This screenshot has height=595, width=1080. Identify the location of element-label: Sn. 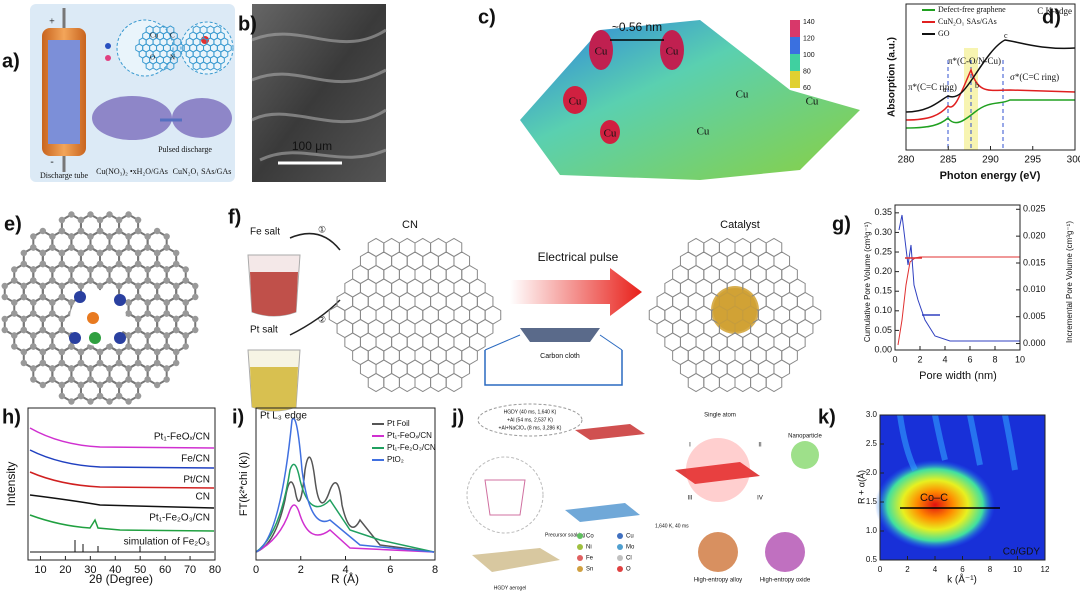
(589, 570).